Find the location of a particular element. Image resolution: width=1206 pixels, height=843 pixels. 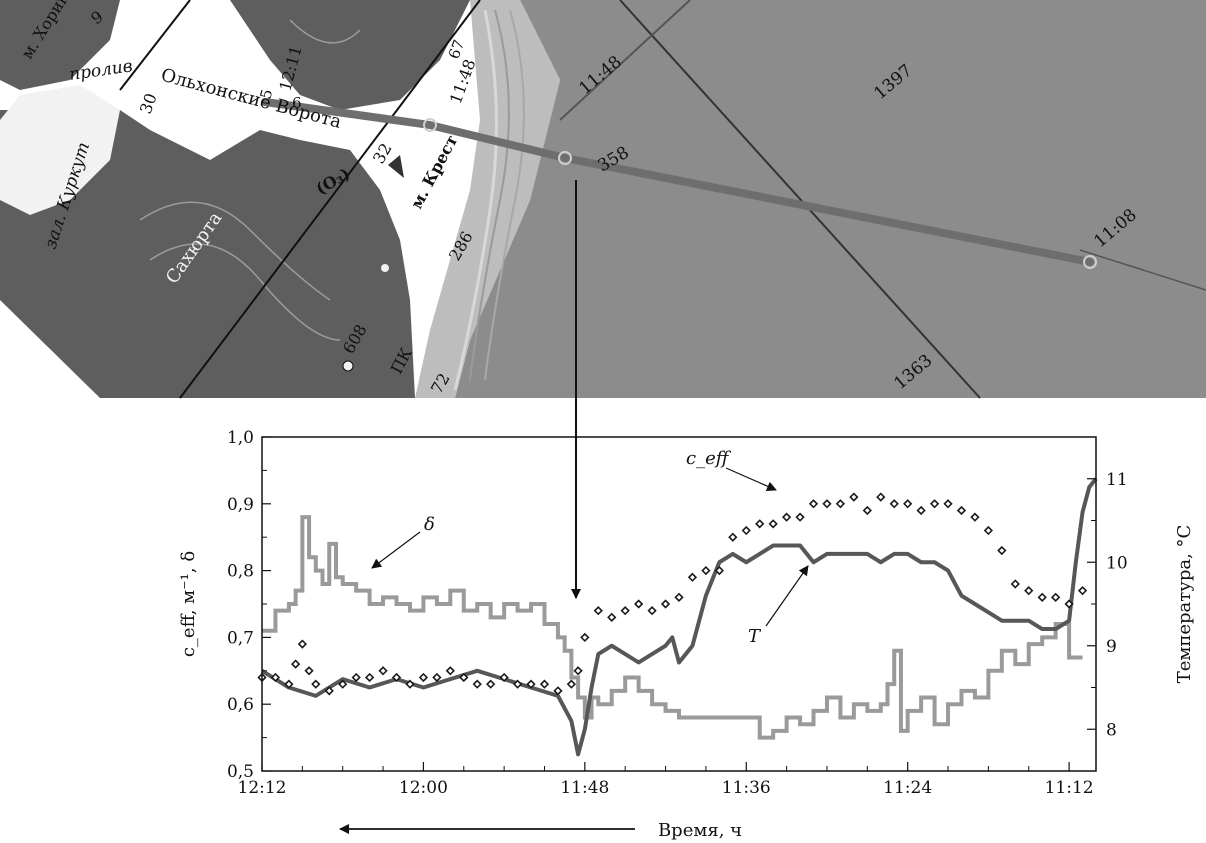

y-left-tick-label: 0,5 is located at coordinates (240, 772).